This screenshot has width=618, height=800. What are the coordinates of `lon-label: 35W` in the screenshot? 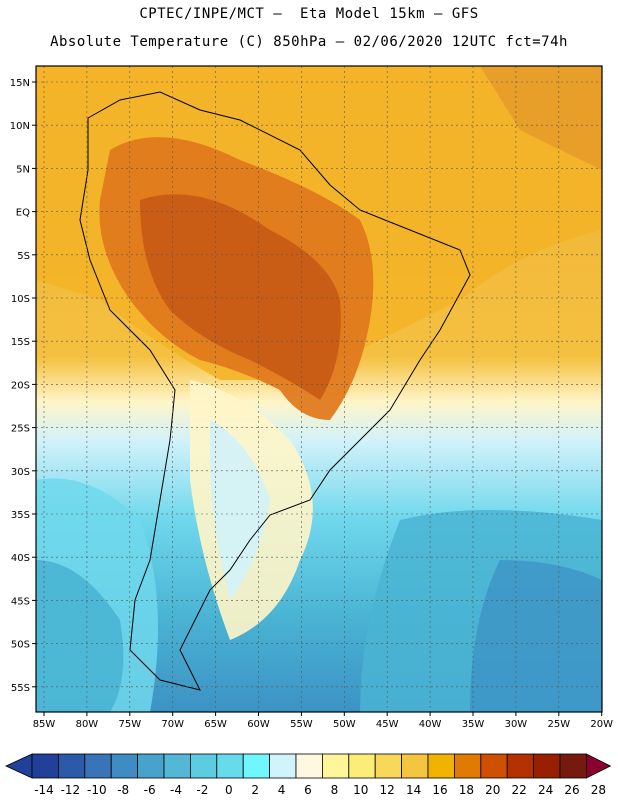 It's located at (473, 724).